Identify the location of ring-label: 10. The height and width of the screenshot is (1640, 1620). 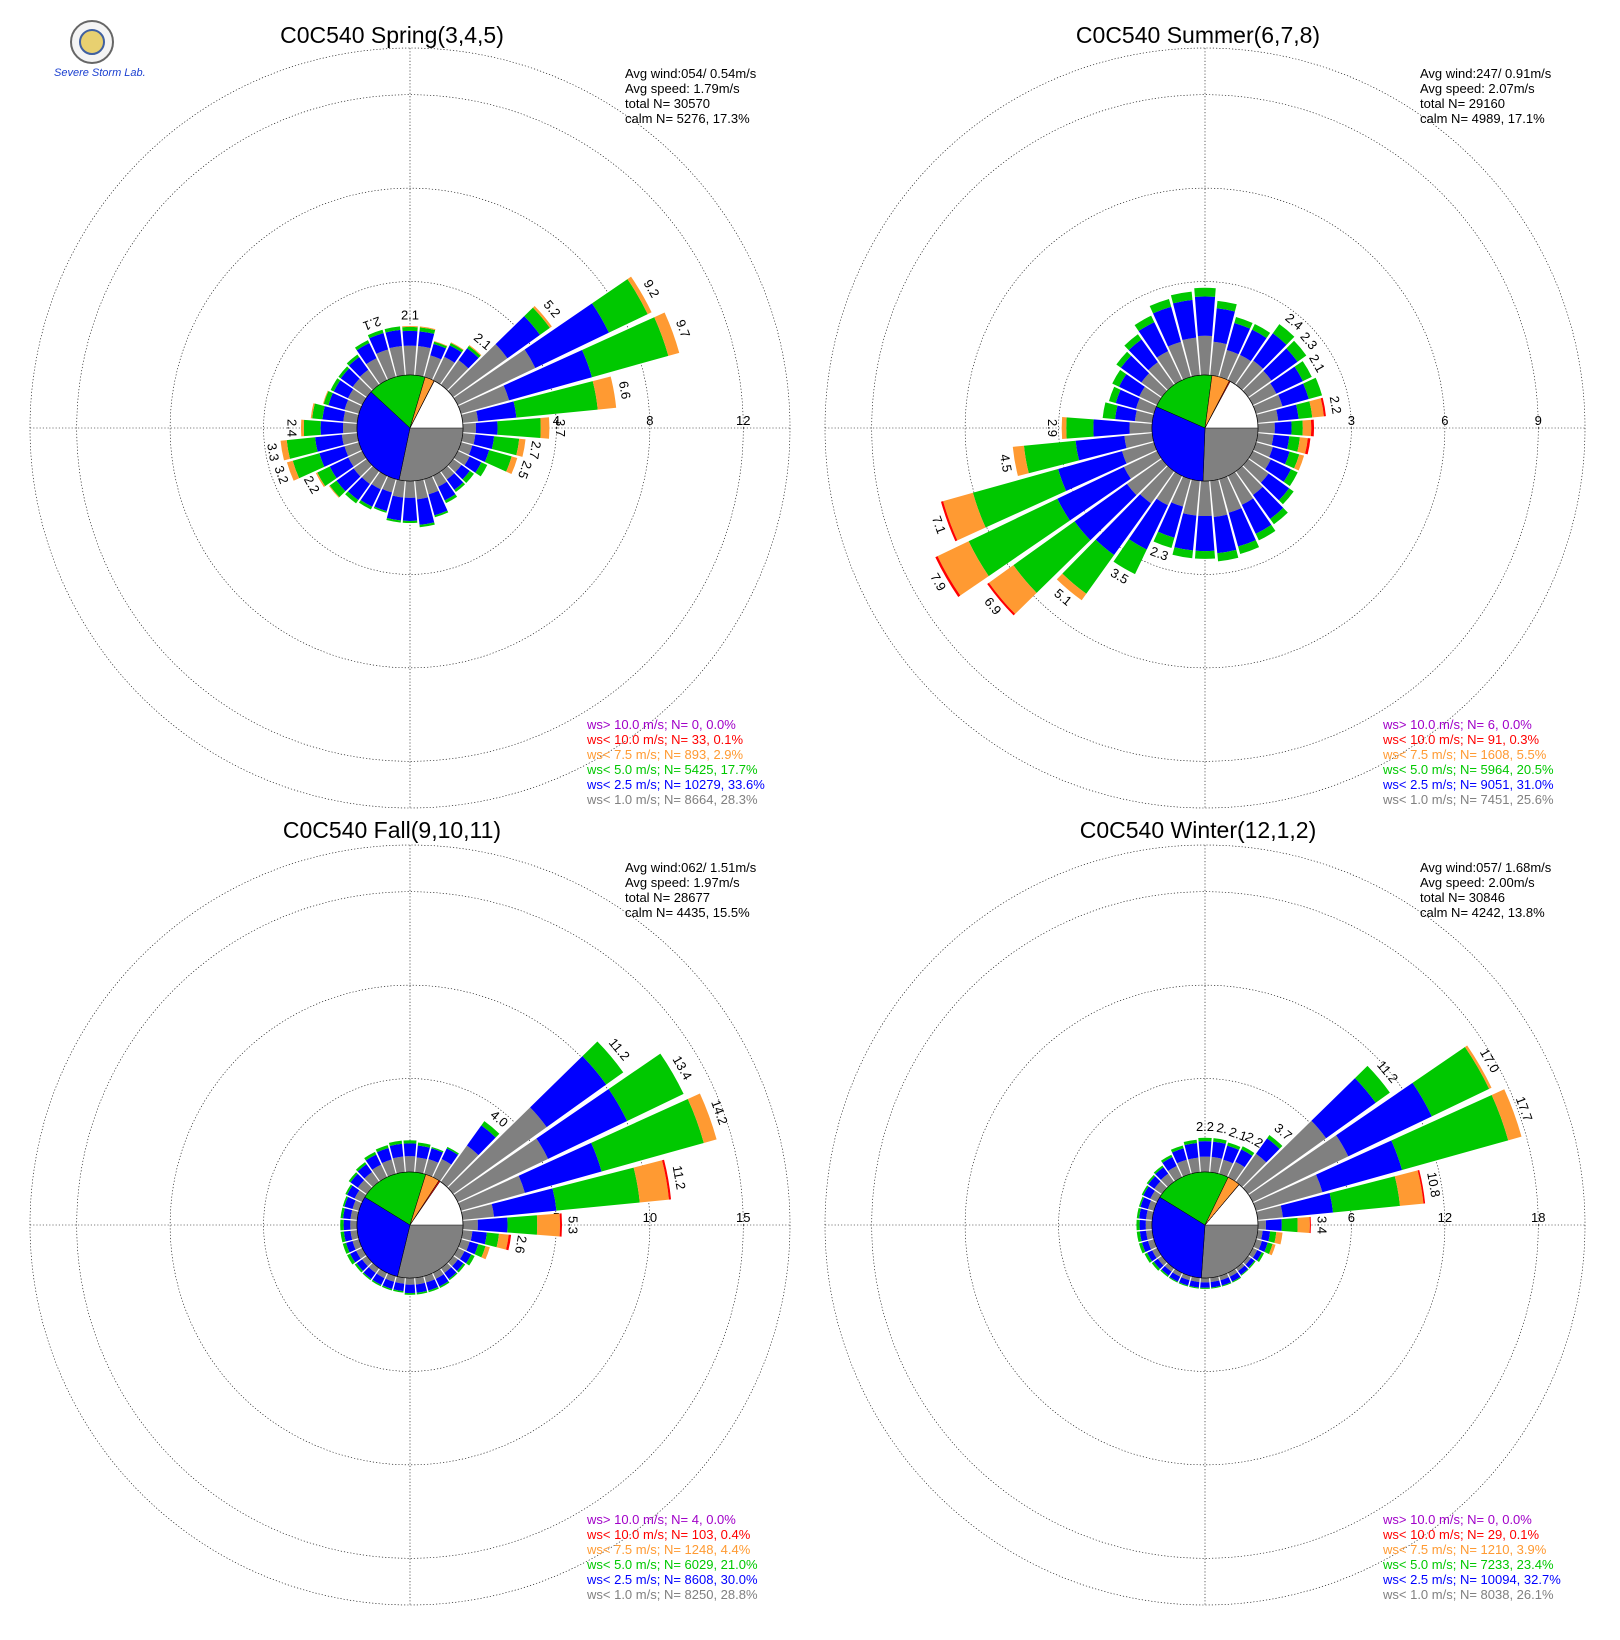
(650, 1217).